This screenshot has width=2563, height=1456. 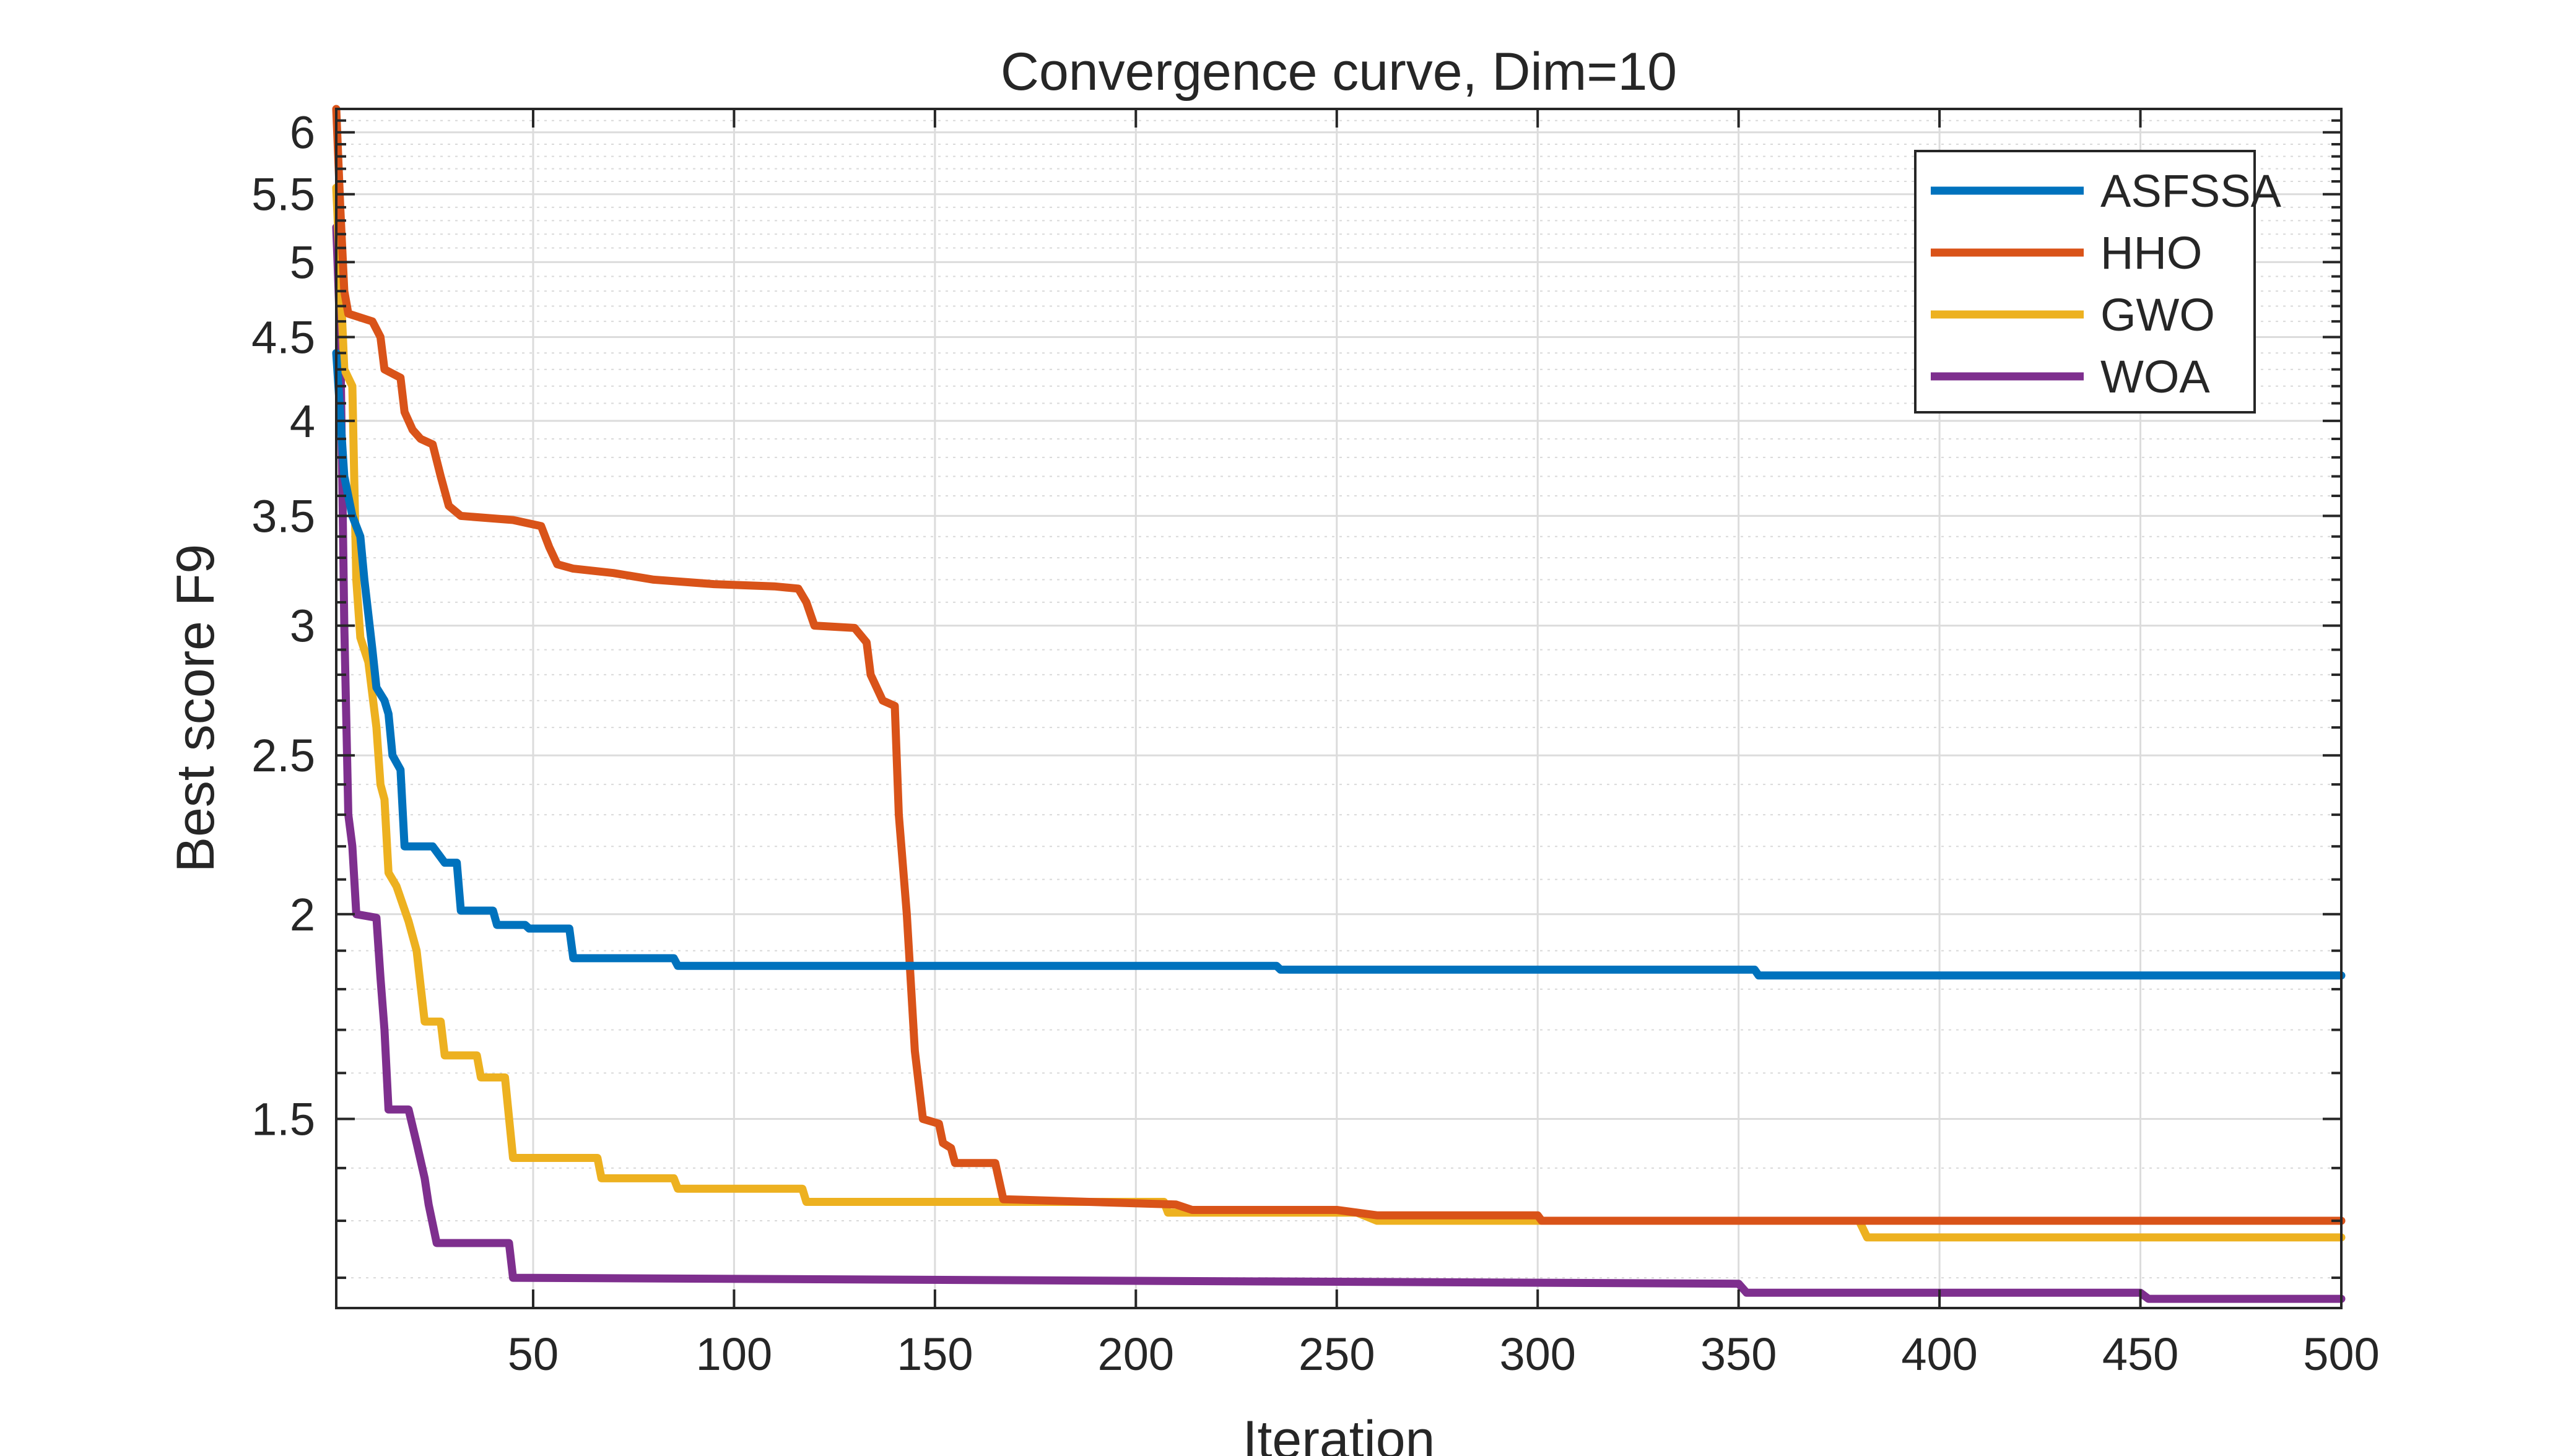 What do you see at coordinates (1939, 1354) in the screenshot?
I see `x-tick-label-7: 400` at bounding box center [1939, 1354].